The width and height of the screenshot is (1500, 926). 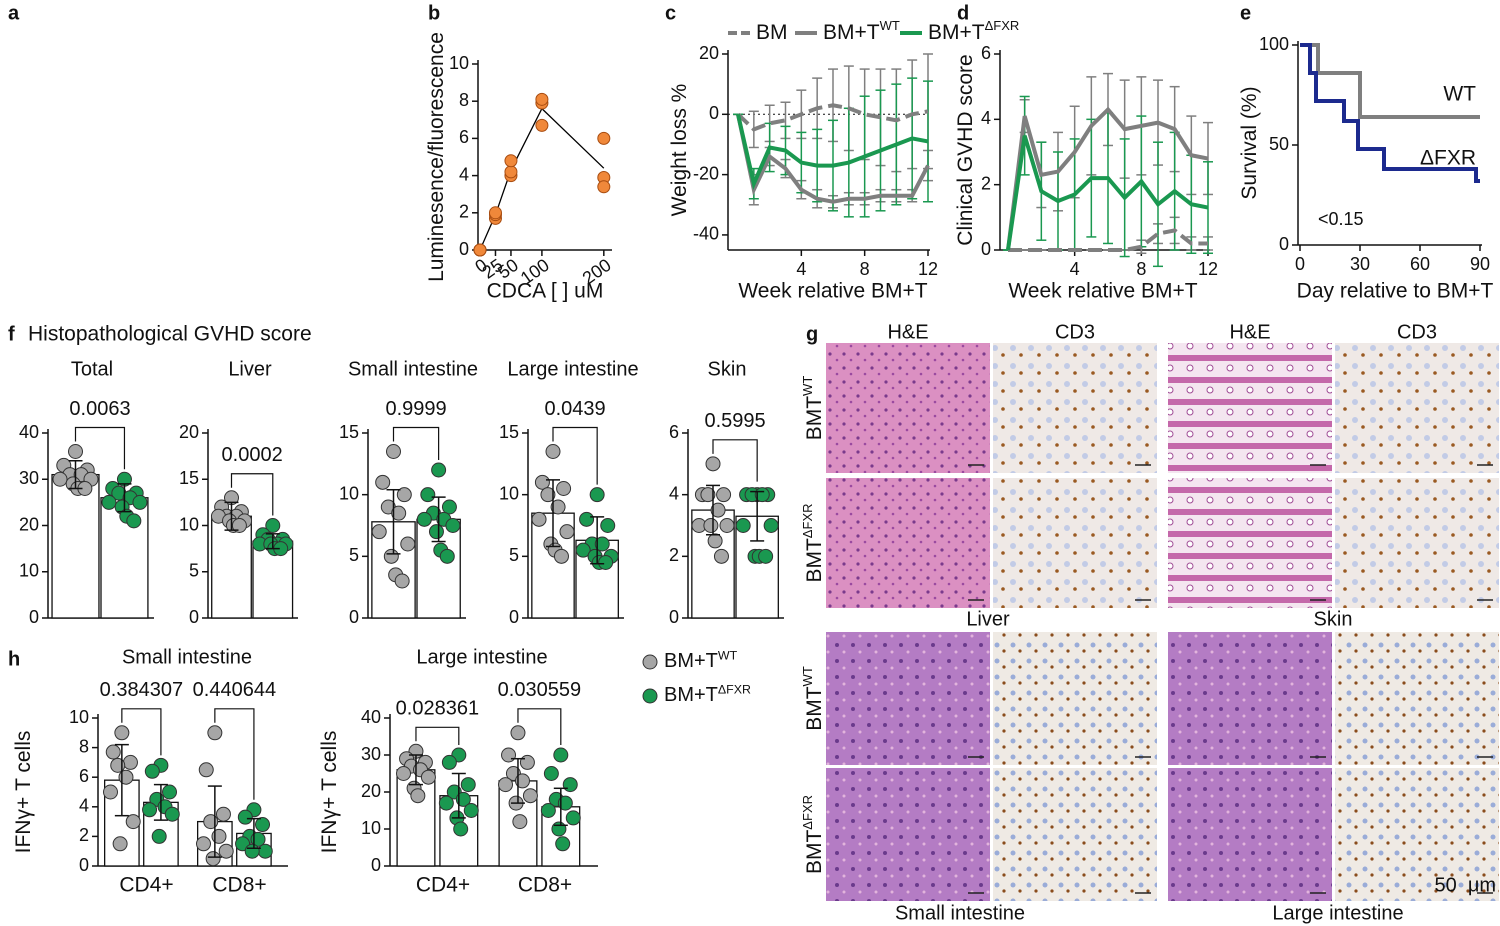 I want to click on y-tick-label: 2, so click(x=464, y=212).